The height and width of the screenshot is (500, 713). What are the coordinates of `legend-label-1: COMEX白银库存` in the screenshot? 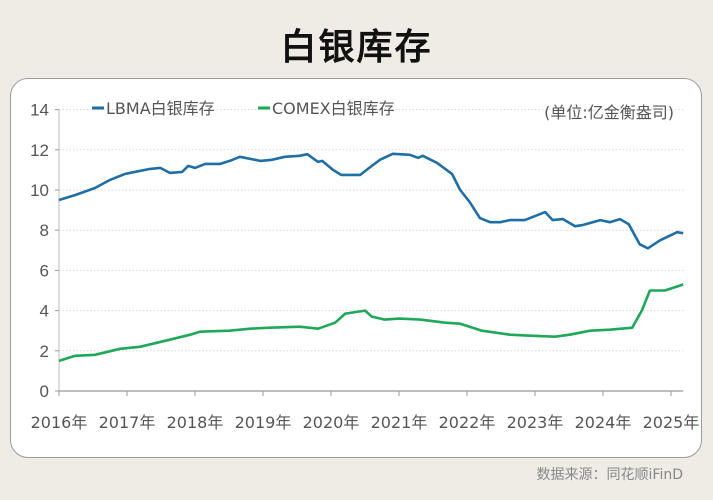 It's located at (333, 108).